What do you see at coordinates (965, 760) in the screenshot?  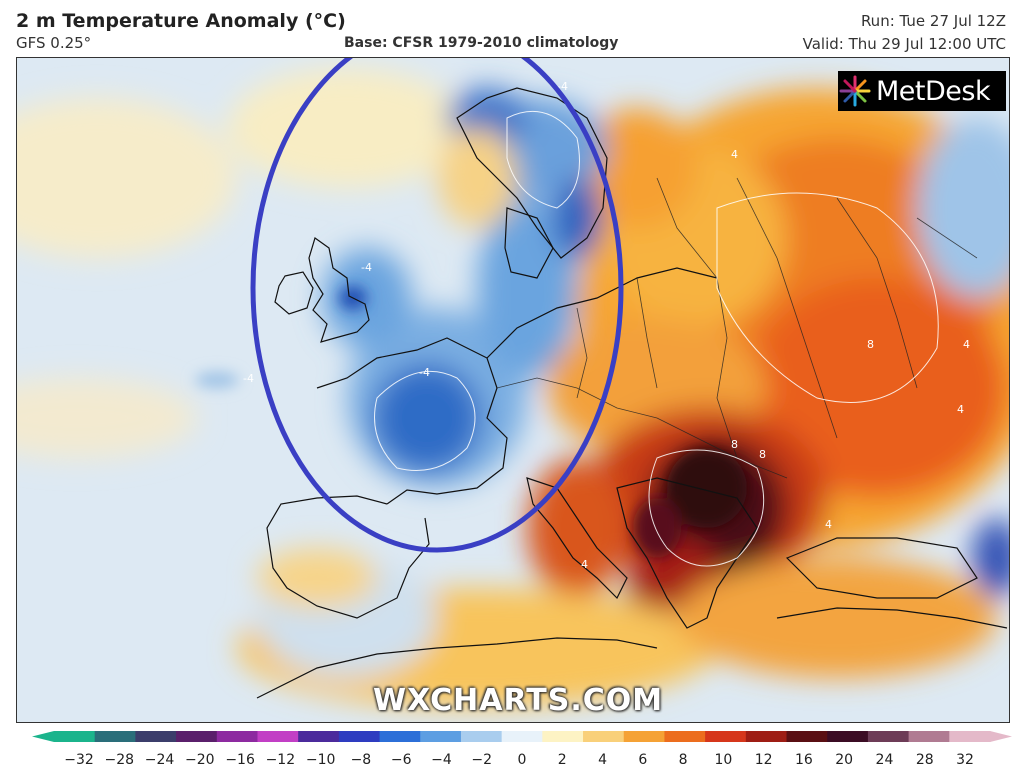 I see `scale-label: 32` at bounding box center [965, 760].